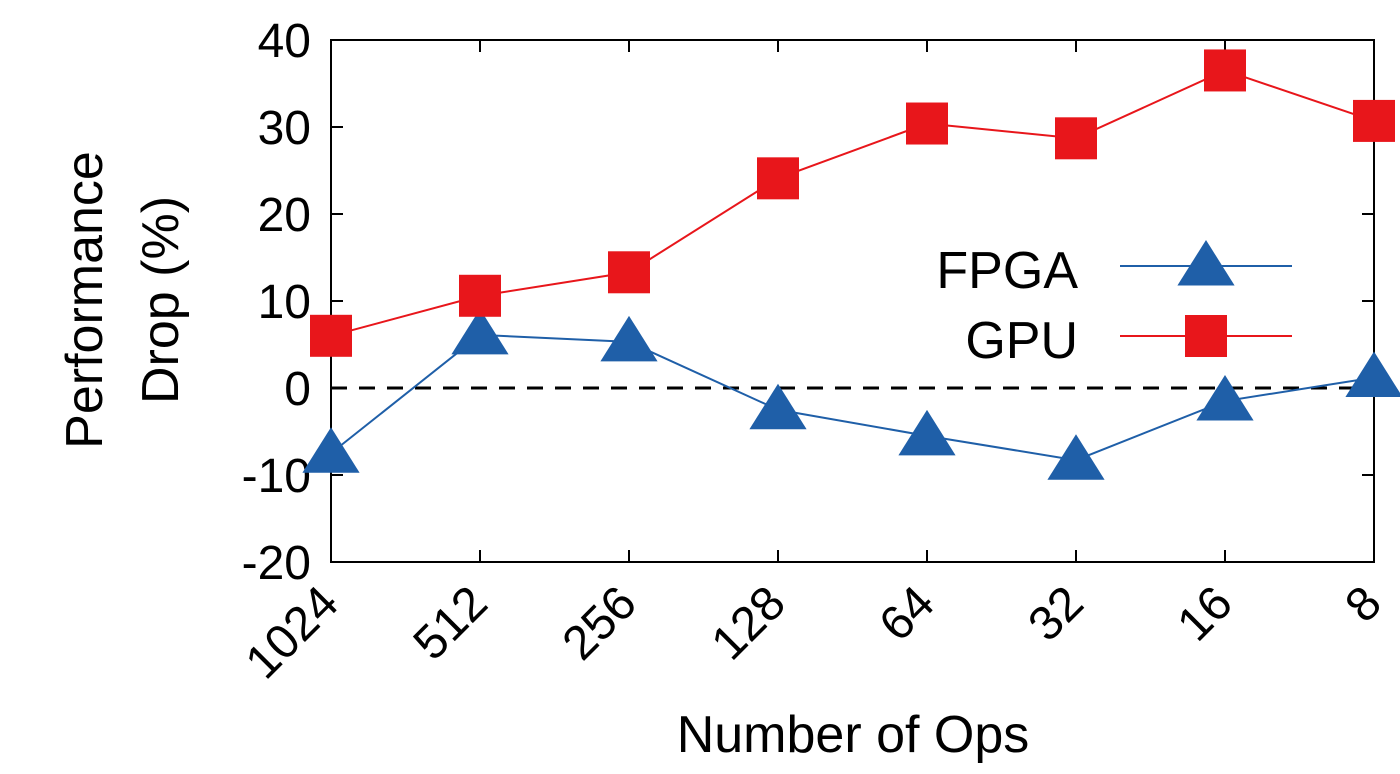  What do you see at coordinates (276, 563) in the screenshot?
I see `y-tick-label: -20` at bounding box center [276, 563].